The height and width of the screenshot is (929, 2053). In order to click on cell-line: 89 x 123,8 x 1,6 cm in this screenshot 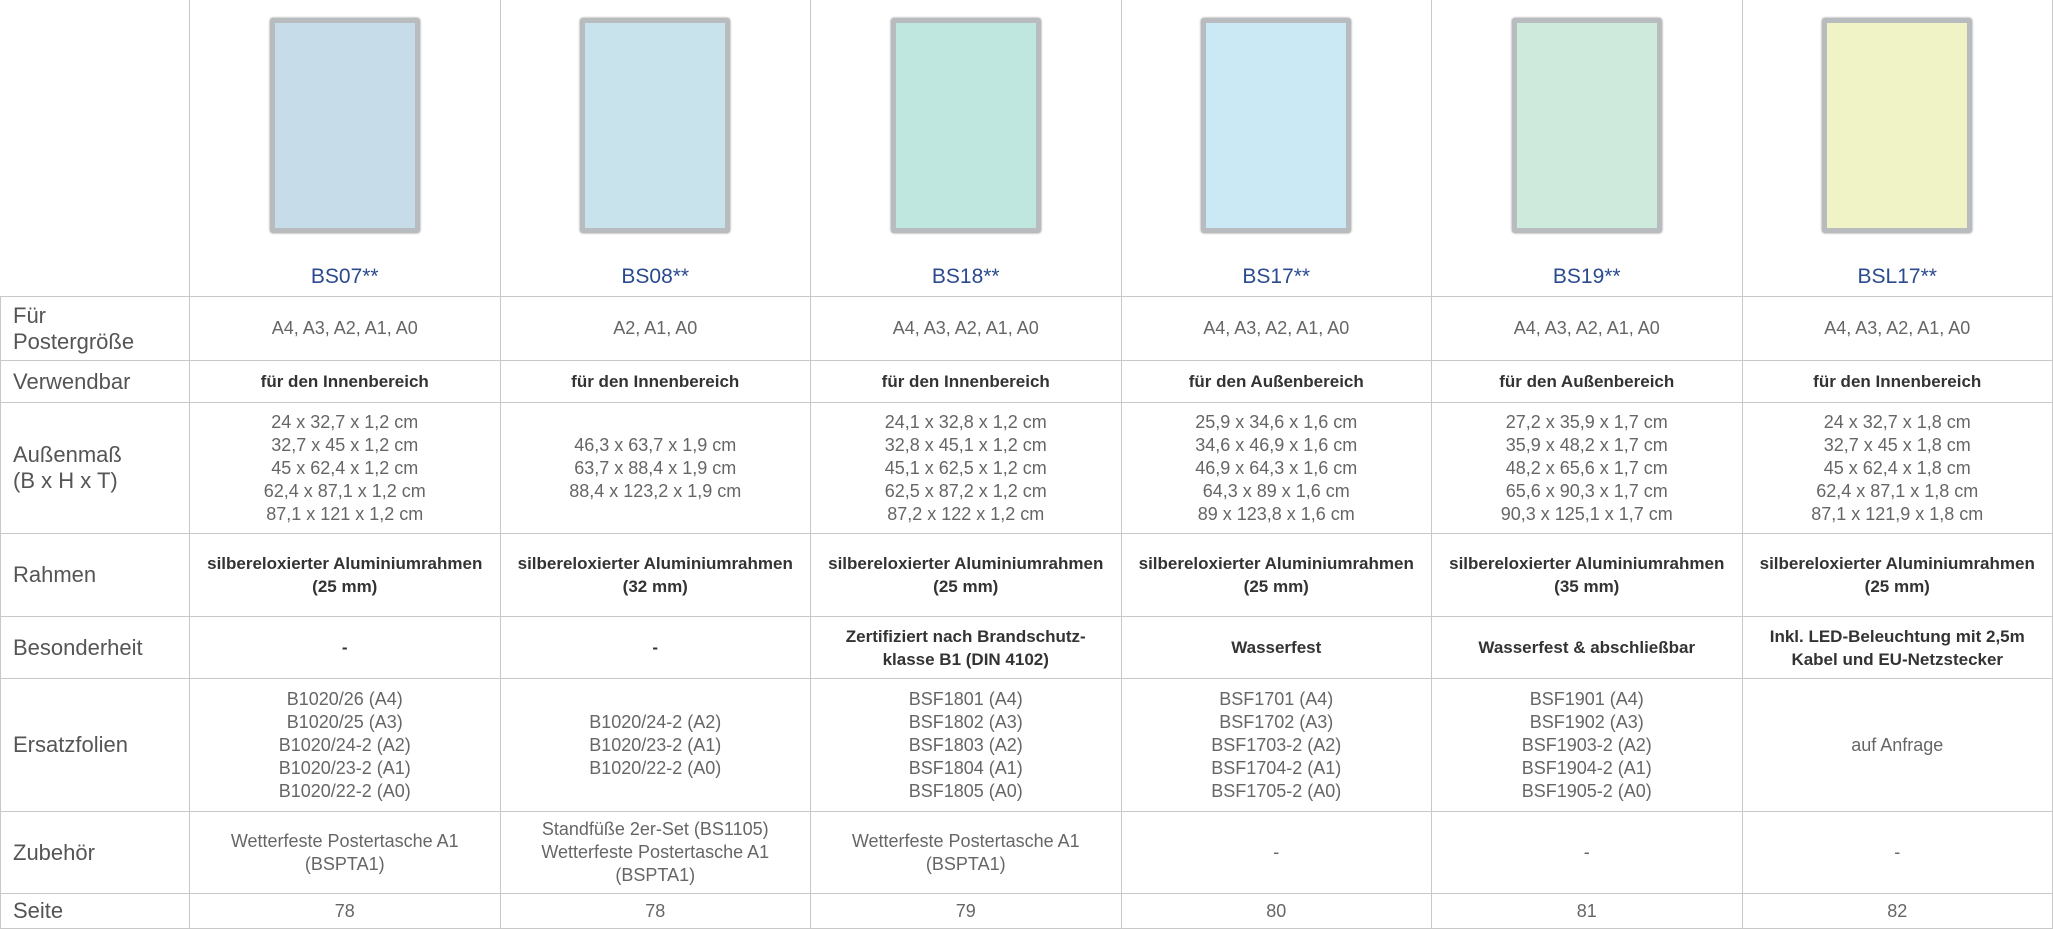, I will do `click(1276, 513)`.